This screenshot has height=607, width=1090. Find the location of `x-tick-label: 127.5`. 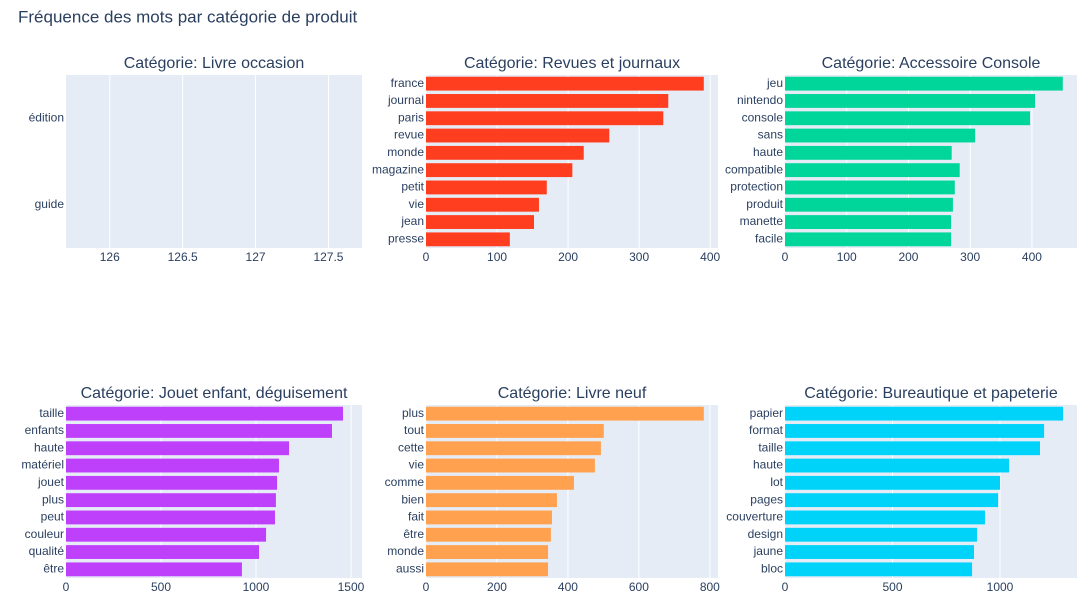

x-tick-label: 127.5 is located at coordinates (328, 257).